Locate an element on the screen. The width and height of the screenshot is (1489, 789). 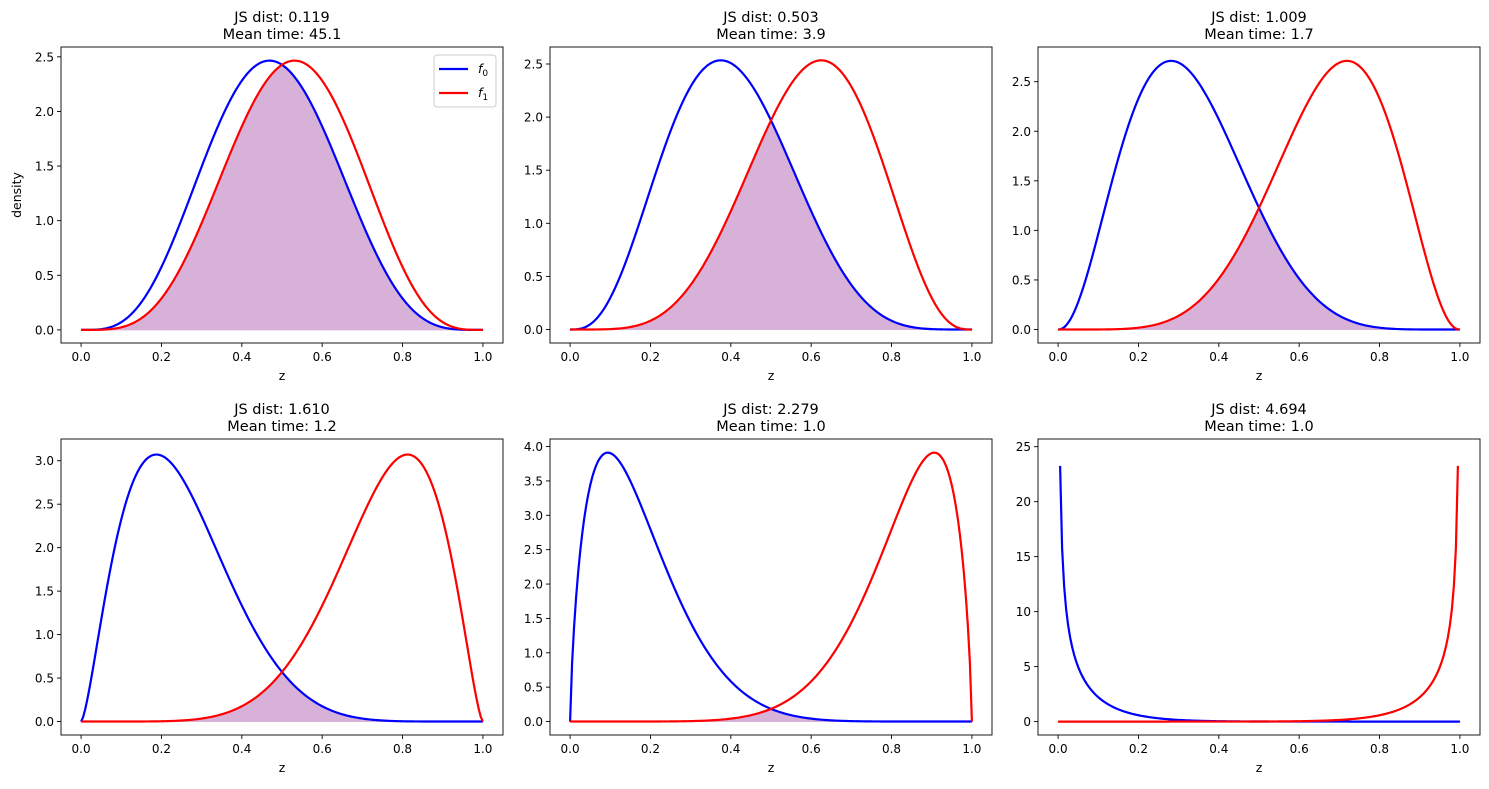
subplot-title-time: Mean time: 3.9 is located at coordinates (770, 35).